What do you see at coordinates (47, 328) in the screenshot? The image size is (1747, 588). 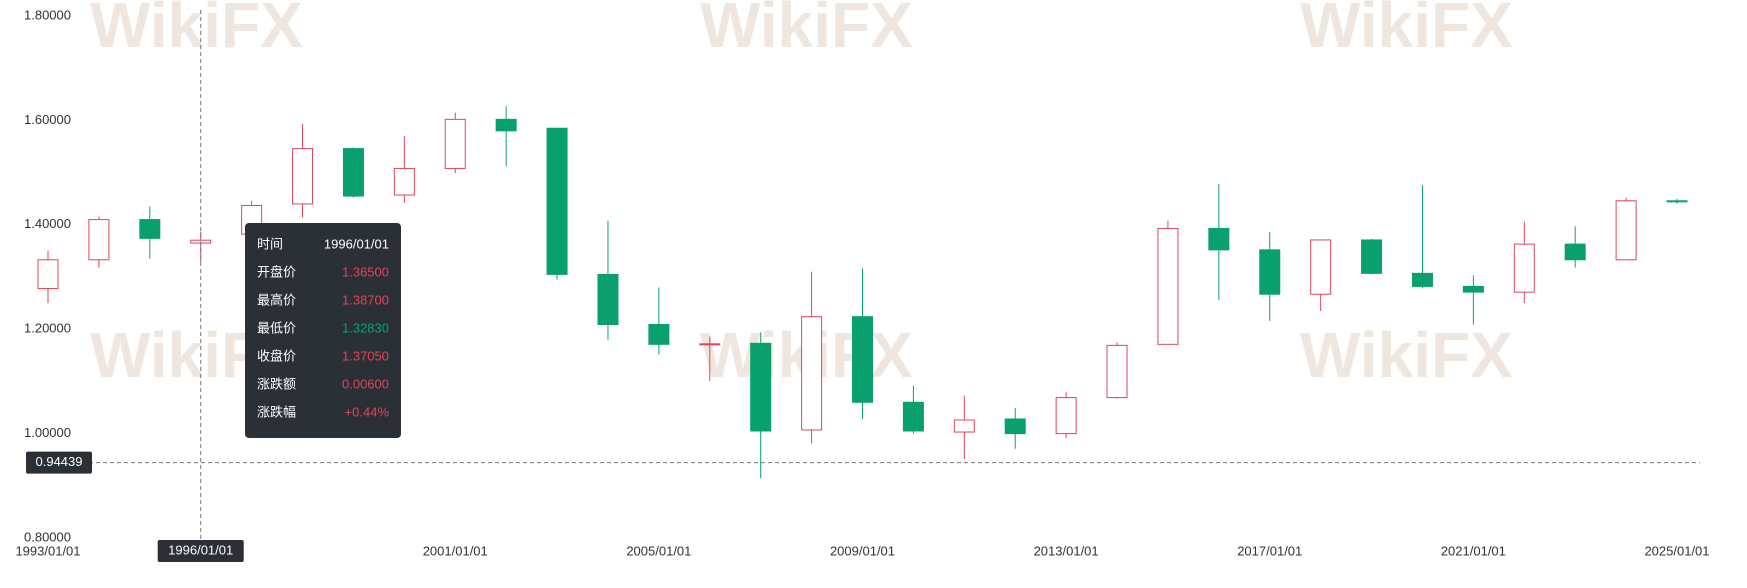 I see `y-tick-label: 1.20000` at bounding box center [47, 328].